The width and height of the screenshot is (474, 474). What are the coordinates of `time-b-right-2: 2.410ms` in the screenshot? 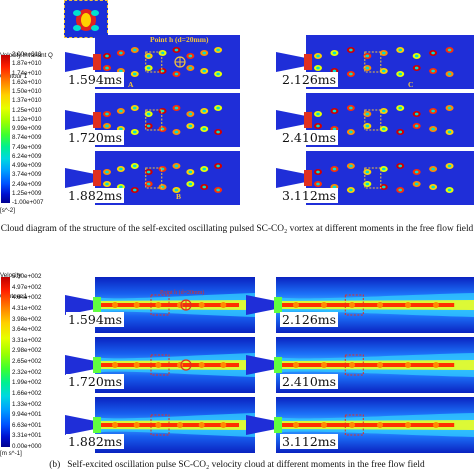 It's located at (309, 381).